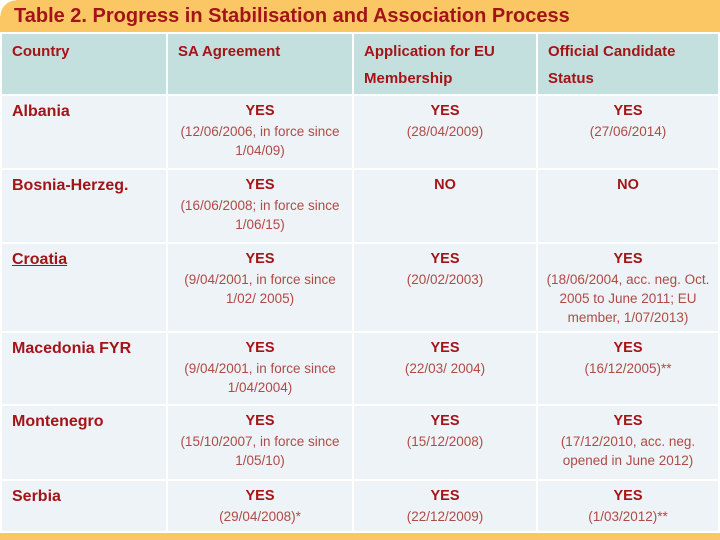 This screenshot has height=540, width=720. Describe the element at coordinates (84, 64) in the screenshot. I see `header-country: Country` at that location.